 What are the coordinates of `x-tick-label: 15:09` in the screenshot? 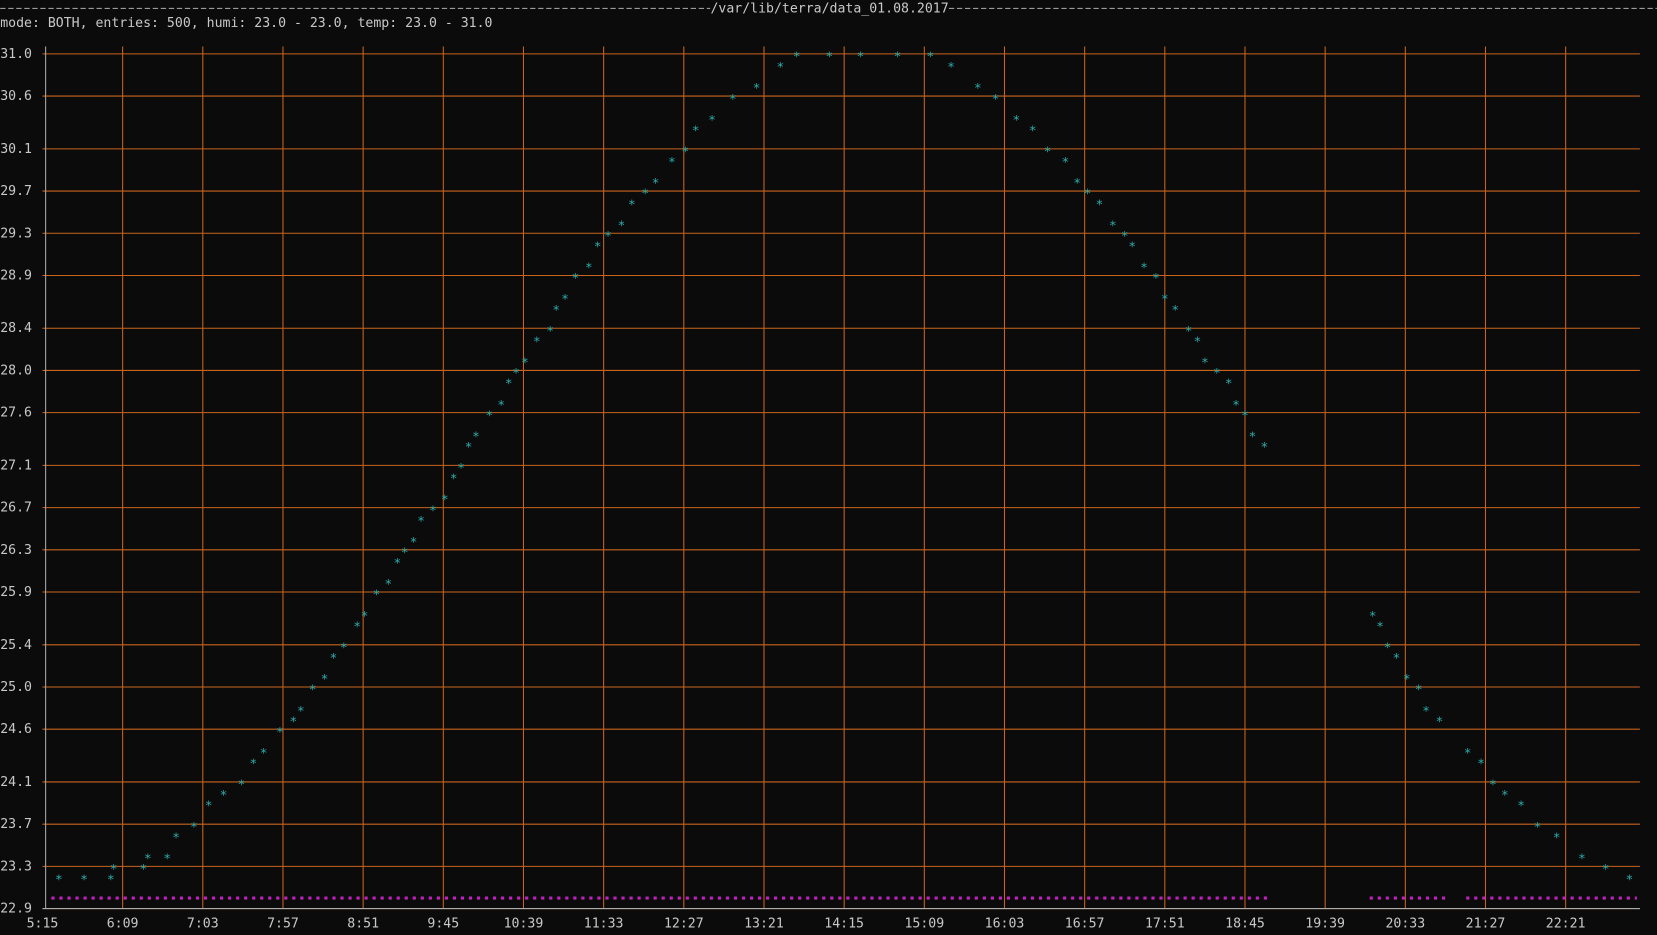 It's located at (924, 923).